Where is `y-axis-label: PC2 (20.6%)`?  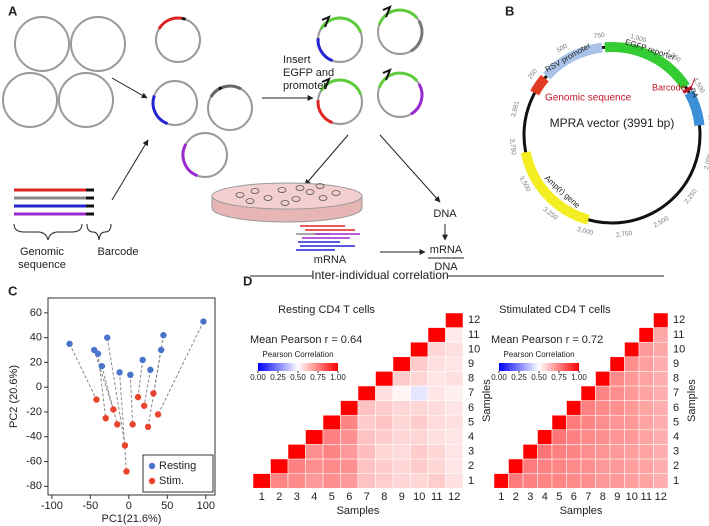
y-axis-label: PC2 (20.6%) is located at coordinates (14, 396).